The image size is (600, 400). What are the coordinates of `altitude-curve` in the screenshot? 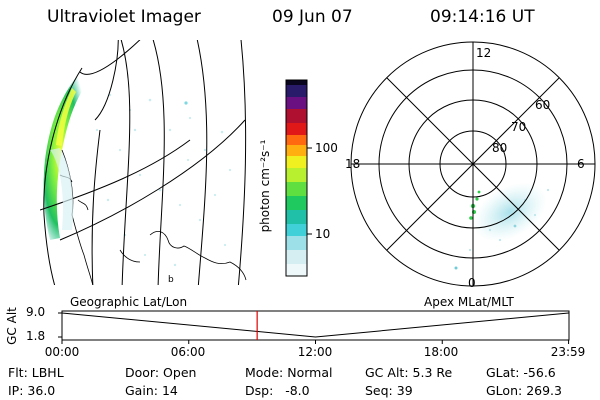 It's located at (315, 325).